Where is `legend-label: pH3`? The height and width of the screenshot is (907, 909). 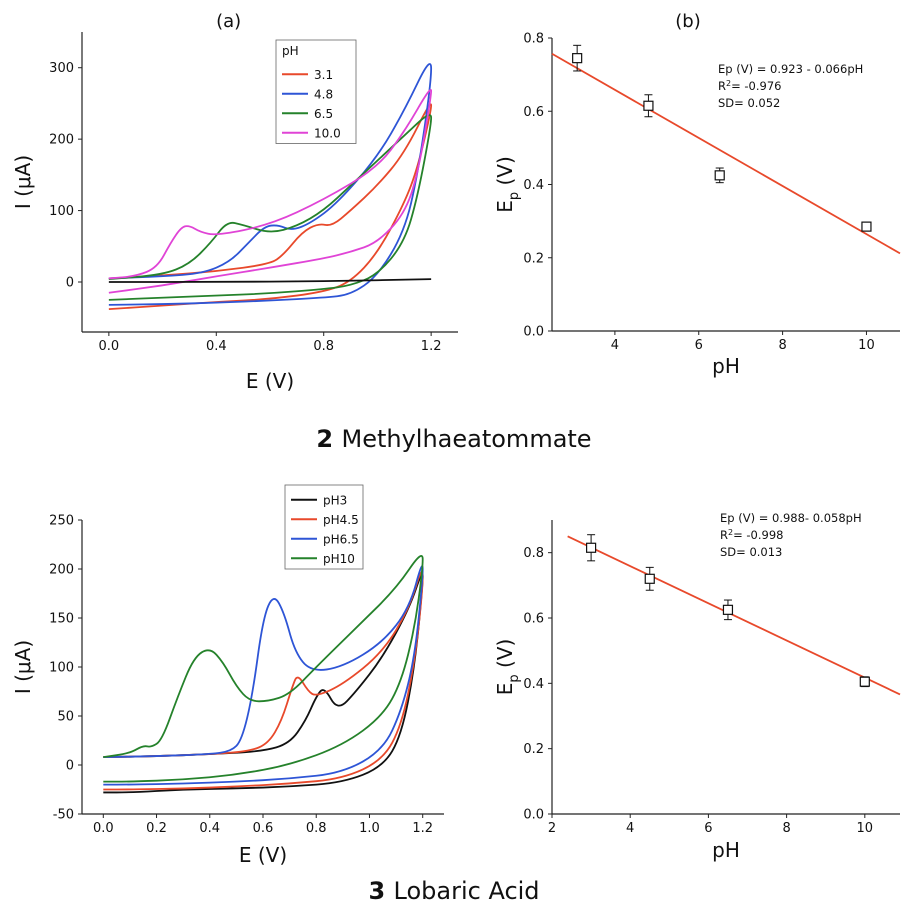
legend-label: pH3 is located at coordinates (335, 500).